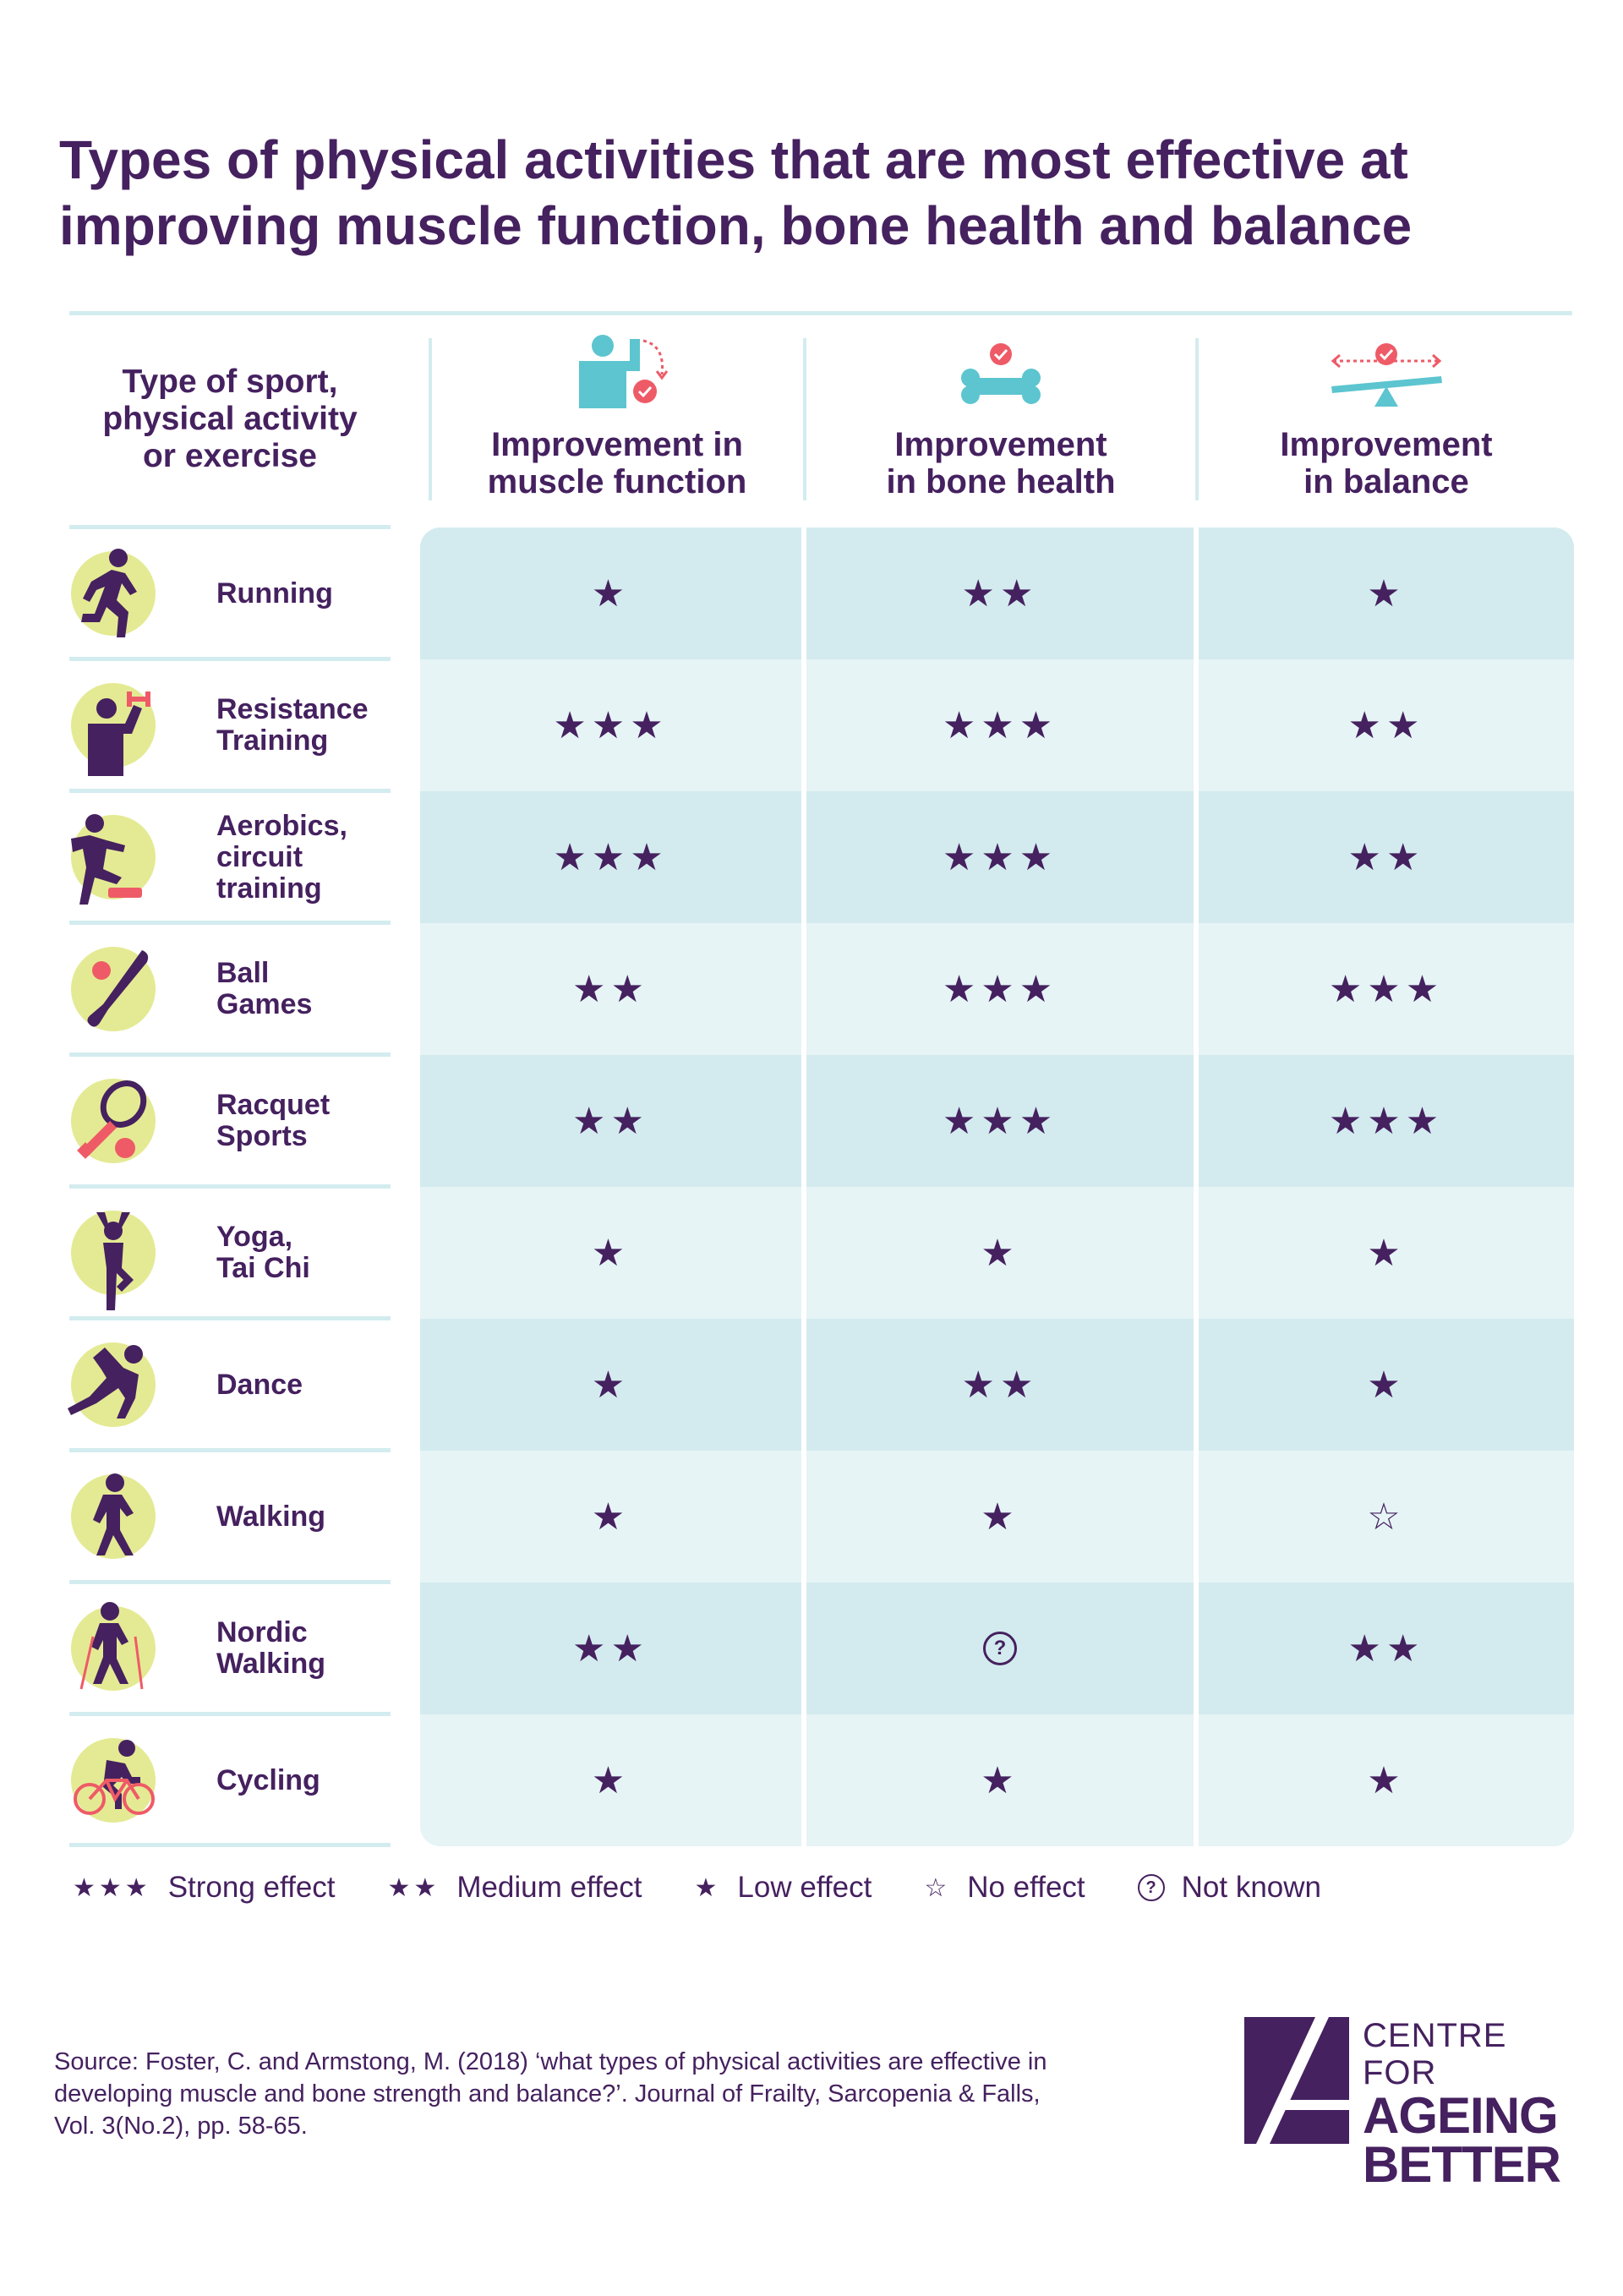 The width and height of the screenshot is (1623, 2296). What do you see at coordinates (230, 1121) in the screenshot?
I see `table-row: Racquet Sports` at bounding box center [230, 1121].